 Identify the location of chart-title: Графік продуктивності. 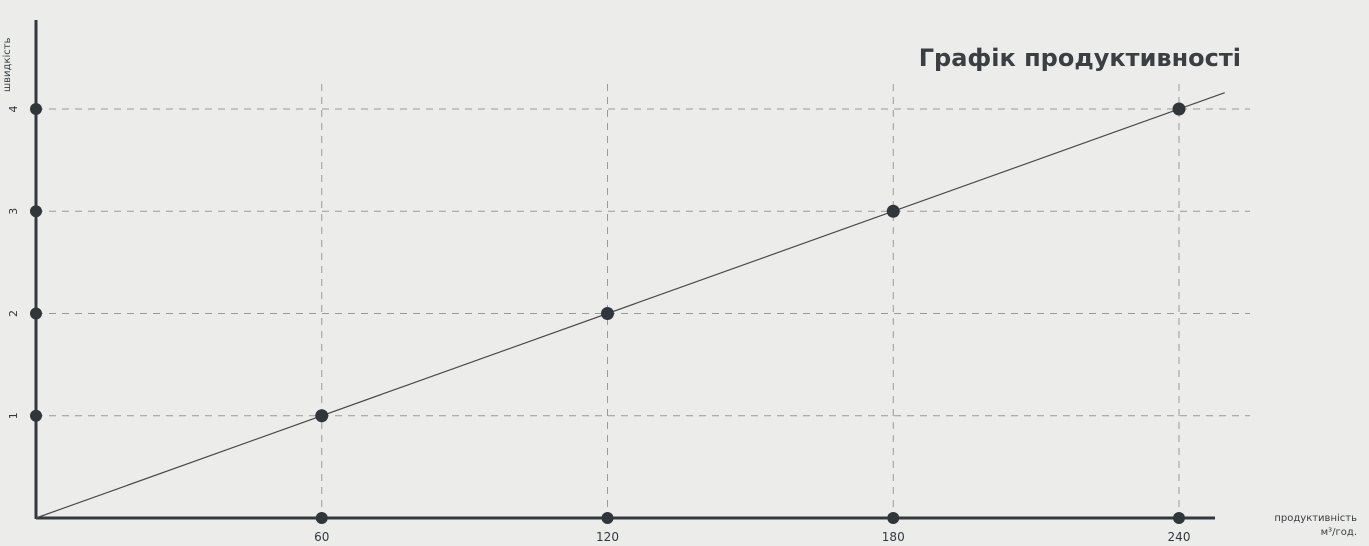
(1079, 58).